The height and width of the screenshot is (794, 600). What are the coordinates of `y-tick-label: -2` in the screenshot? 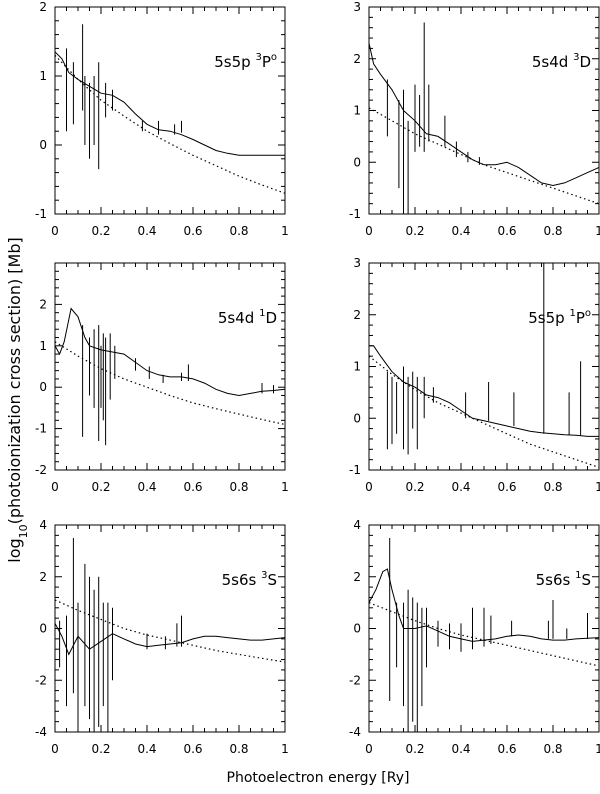 It's located at (355, 680).